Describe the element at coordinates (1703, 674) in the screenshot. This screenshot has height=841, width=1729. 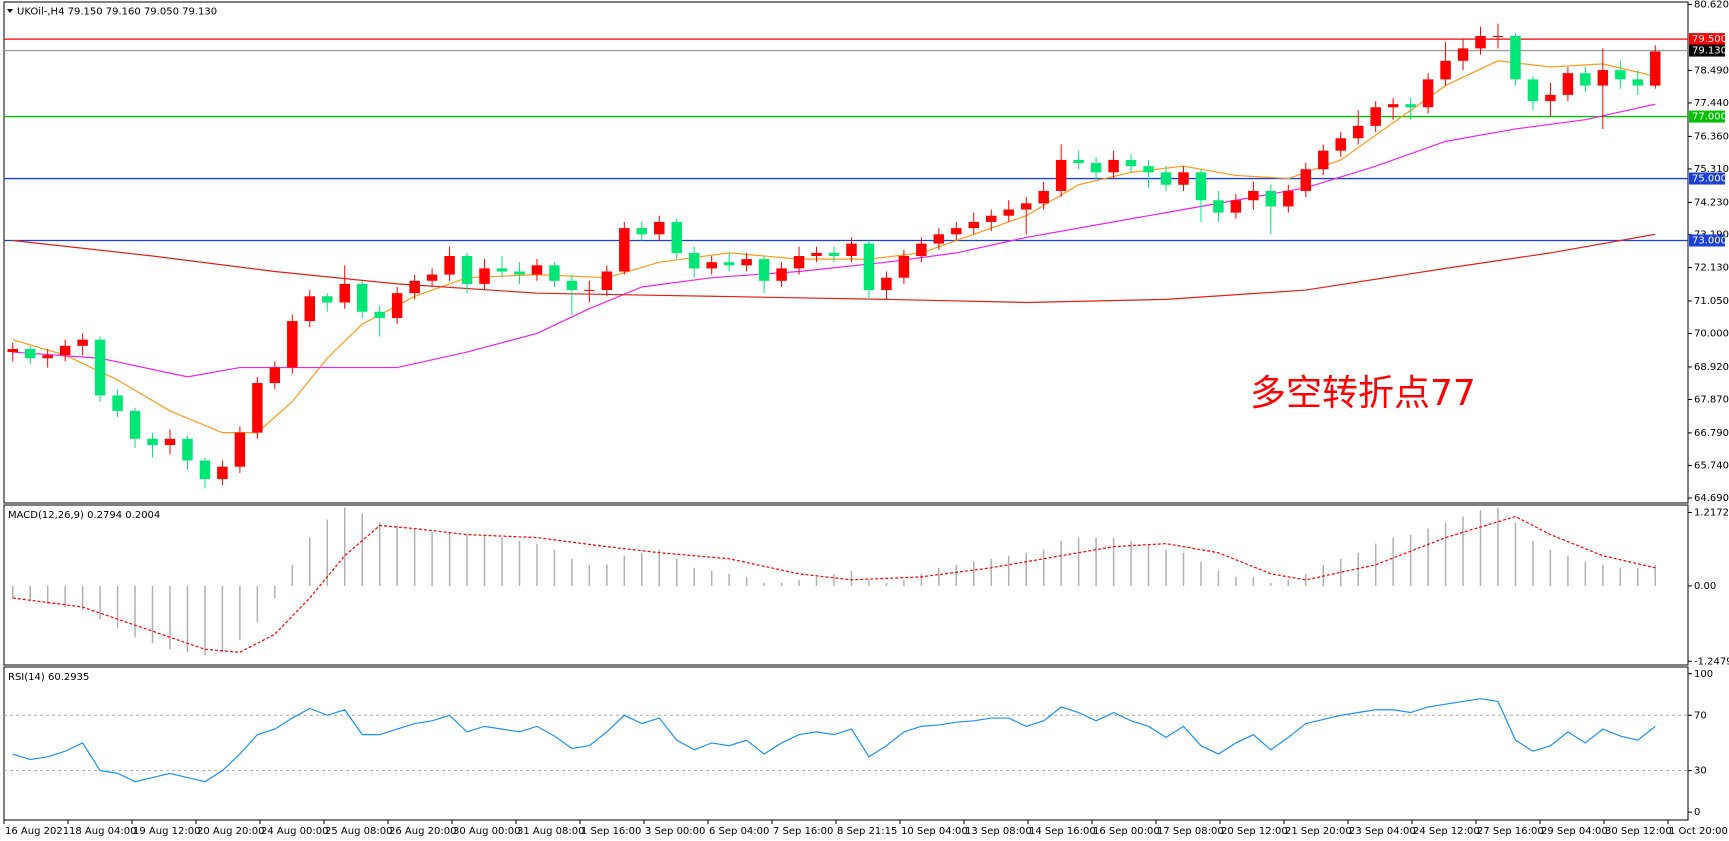
I see `y-tick-label: 100` at that location.